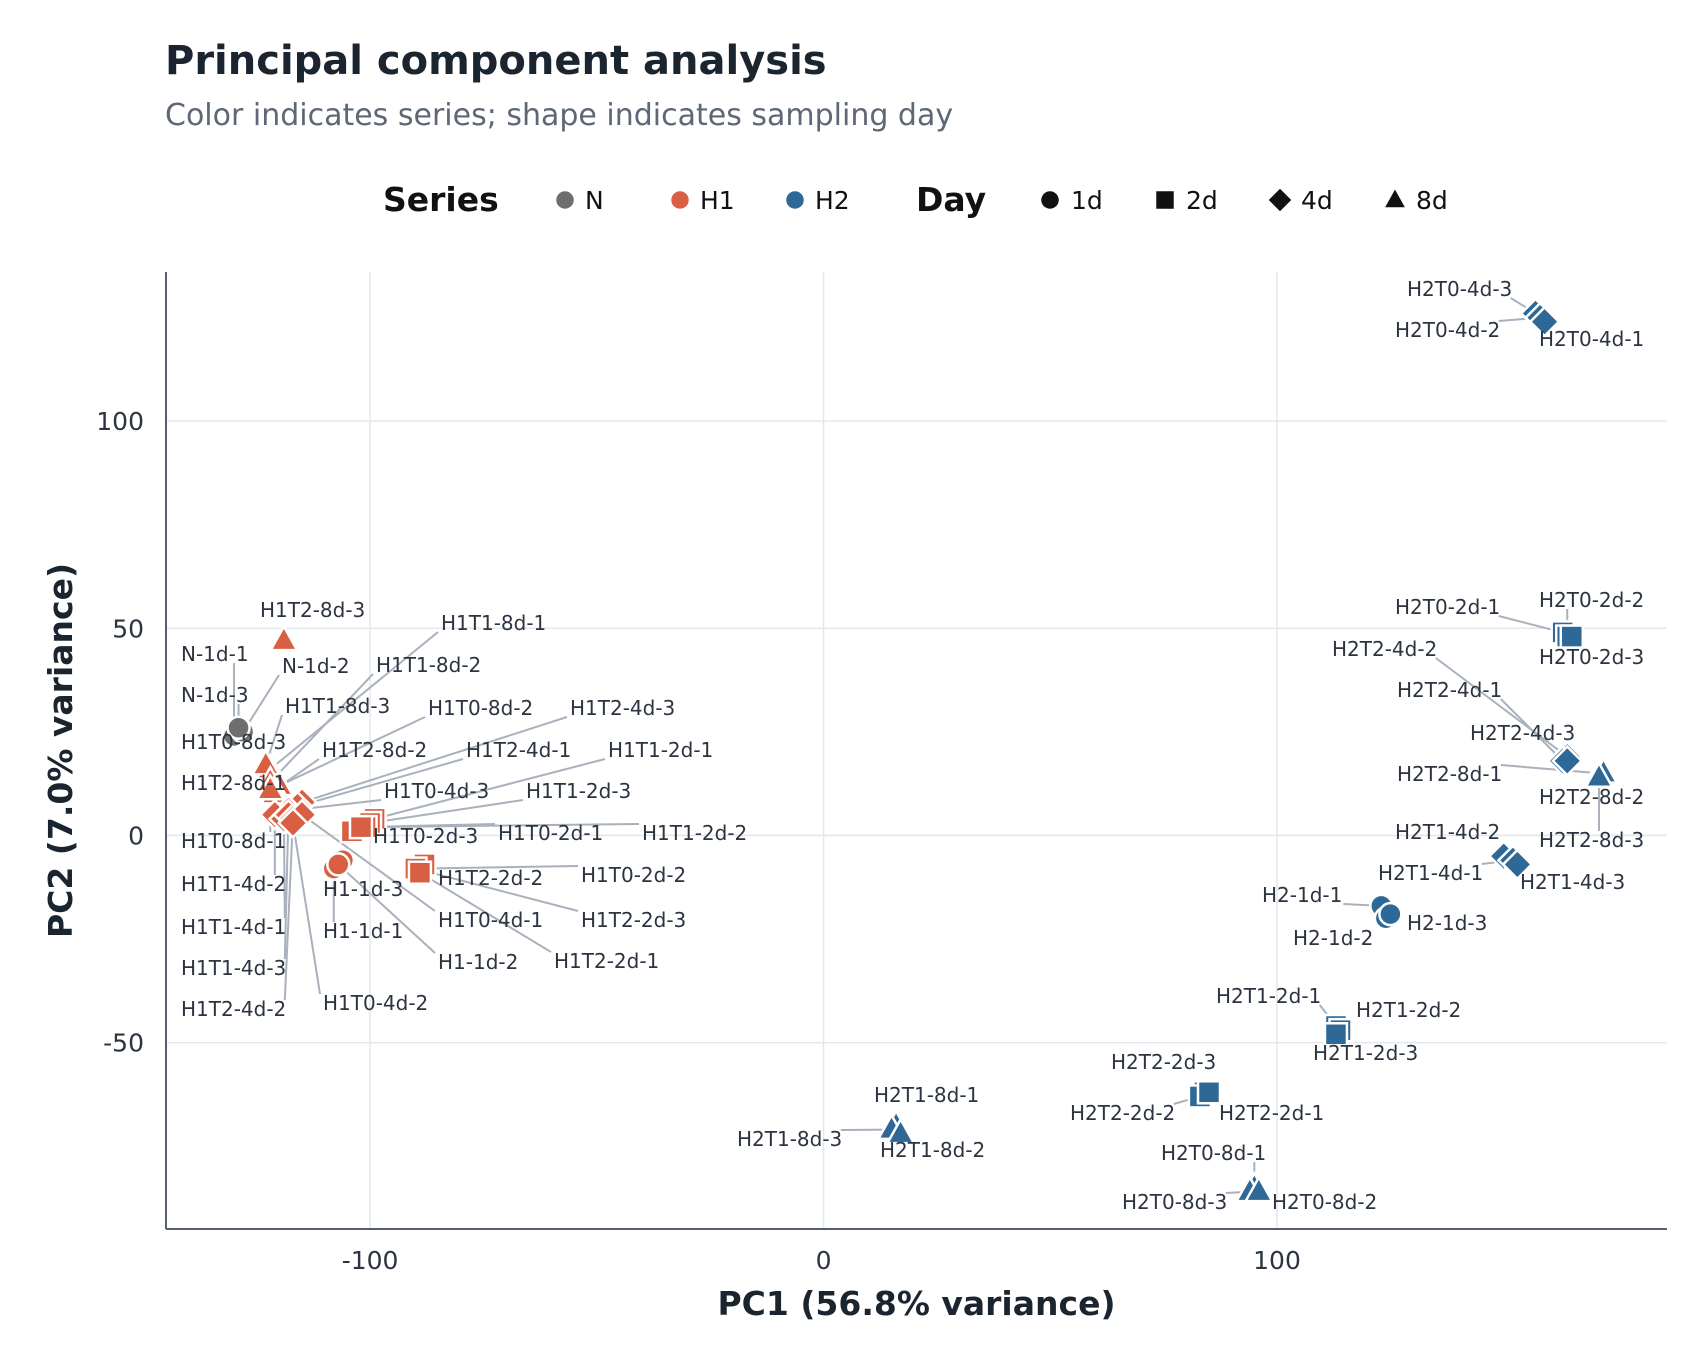 The image size is (1700, 1350). Describe the element at coordinates (60, 750) in the screenshot. I see `y-axis-title: PC2 (7.0% variance)` at that location.